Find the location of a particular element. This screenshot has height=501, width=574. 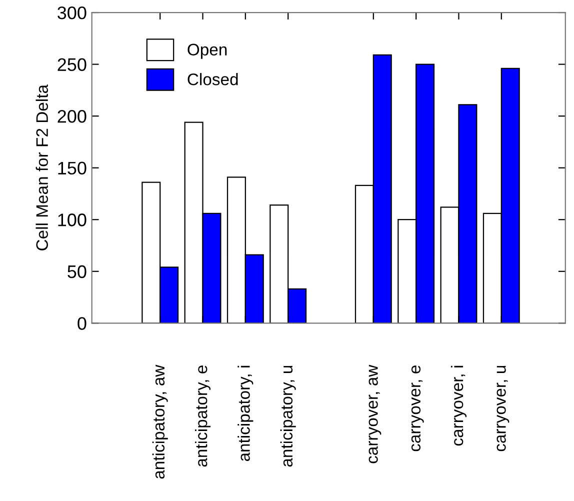

x-tick-label: anticipatory, u is located at coordinates (288, 416).